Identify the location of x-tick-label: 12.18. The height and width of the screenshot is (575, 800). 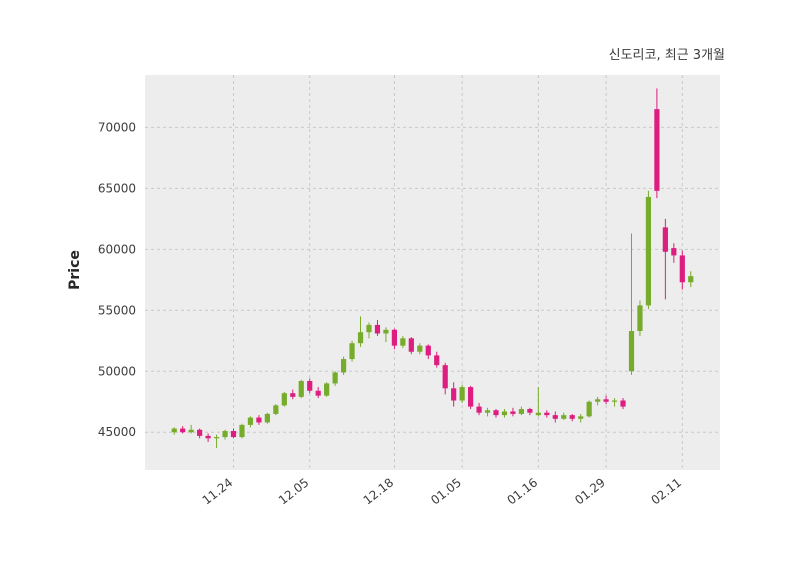
(379, 491).